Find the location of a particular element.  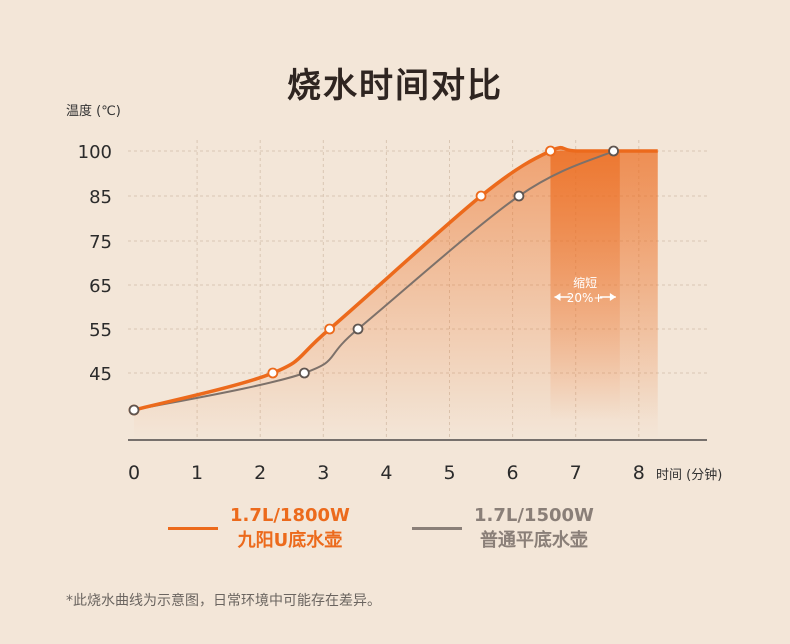

x-tick-1: 1 is located at coordinates (197, 473).